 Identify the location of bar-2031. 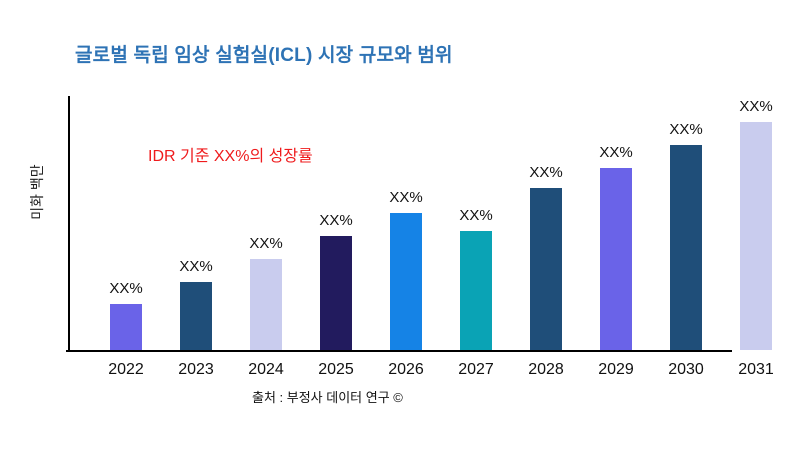
(756, 236).